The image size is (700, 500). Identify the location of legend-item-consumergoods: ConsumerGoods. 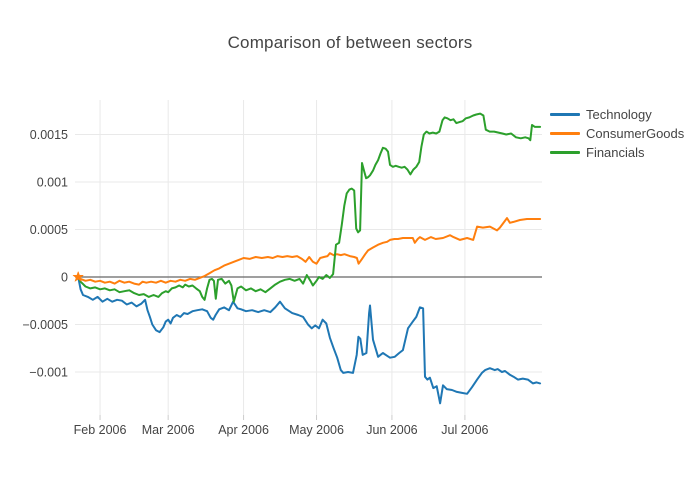
(617, 133).